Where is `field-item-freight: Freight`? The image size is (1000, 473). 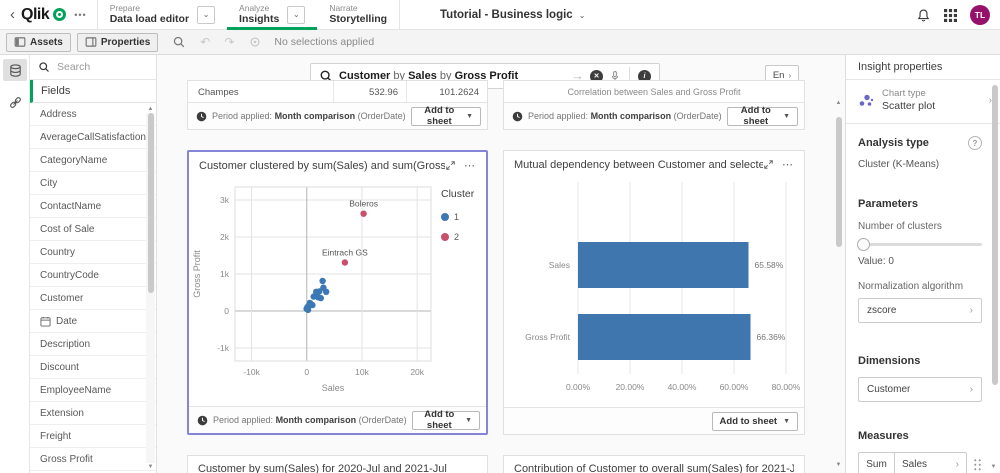
field-item-freight: Freight is located at coordinates (93, 436).